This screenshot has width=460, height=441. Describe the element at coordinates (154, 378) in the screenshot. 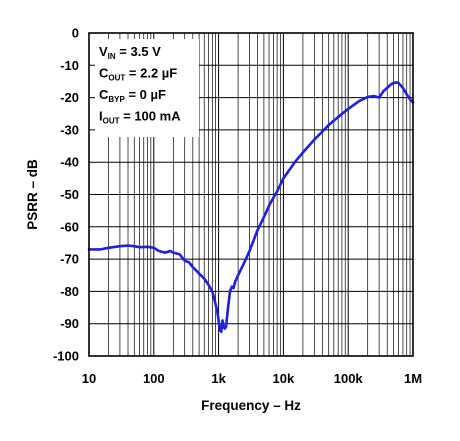

I see `x-tick-label: 100` at that location.